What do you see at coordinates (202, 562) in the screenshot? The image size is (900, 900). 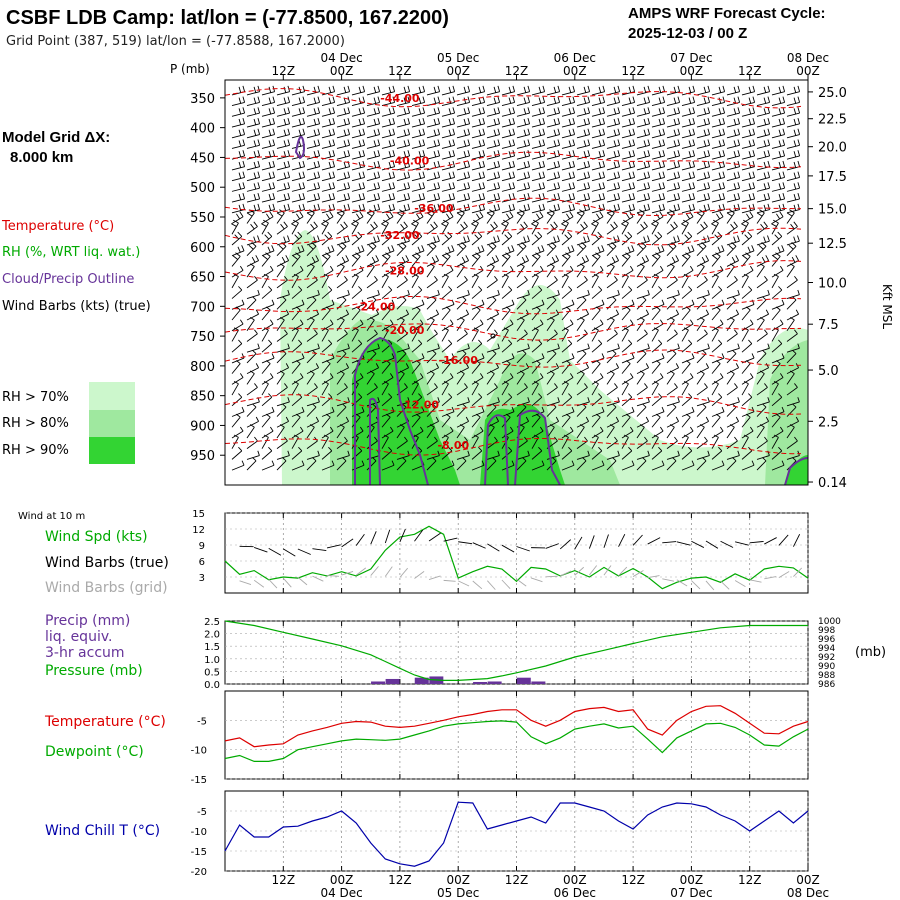 I see `y-tick-label: 6` at bounding box center [202, 562].